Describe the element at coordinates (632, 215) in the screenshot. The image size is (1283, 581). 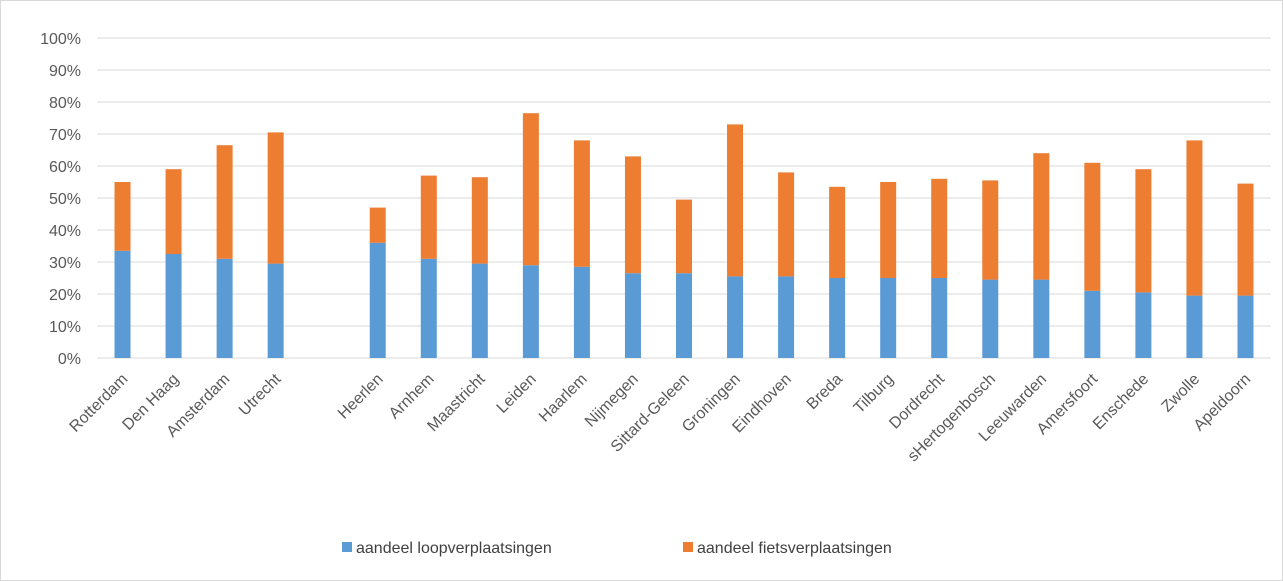
I see `bar-segment-fiets-nijmegen` at that location.